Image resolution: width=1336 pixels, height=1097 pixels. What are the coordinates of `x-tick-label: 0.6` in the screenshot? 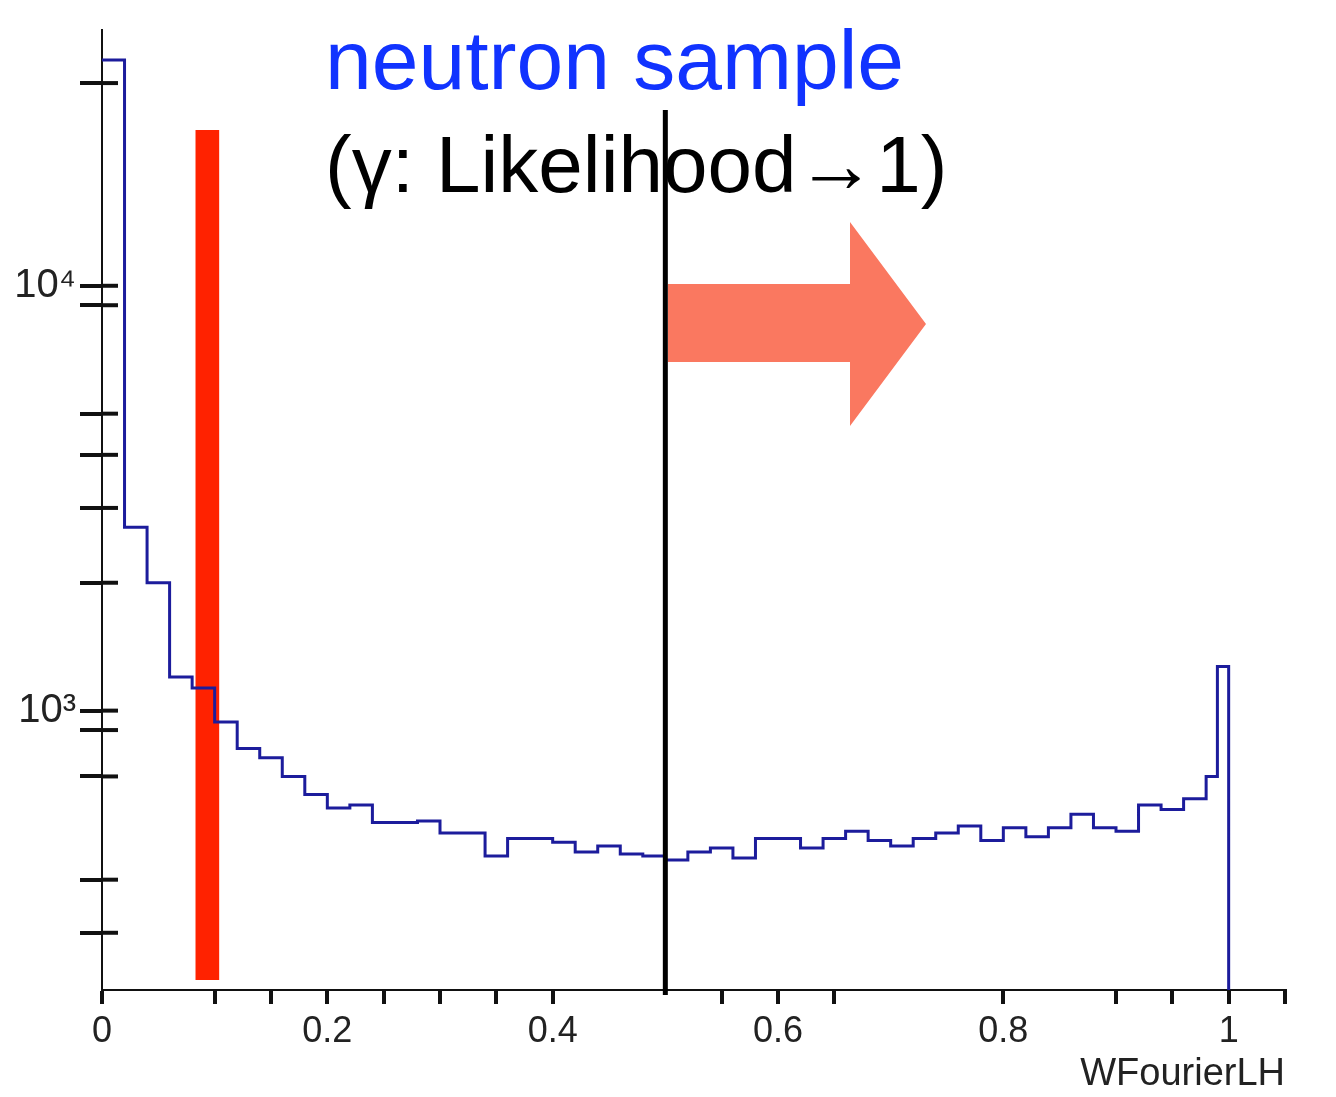 It's located at (778, 1029).